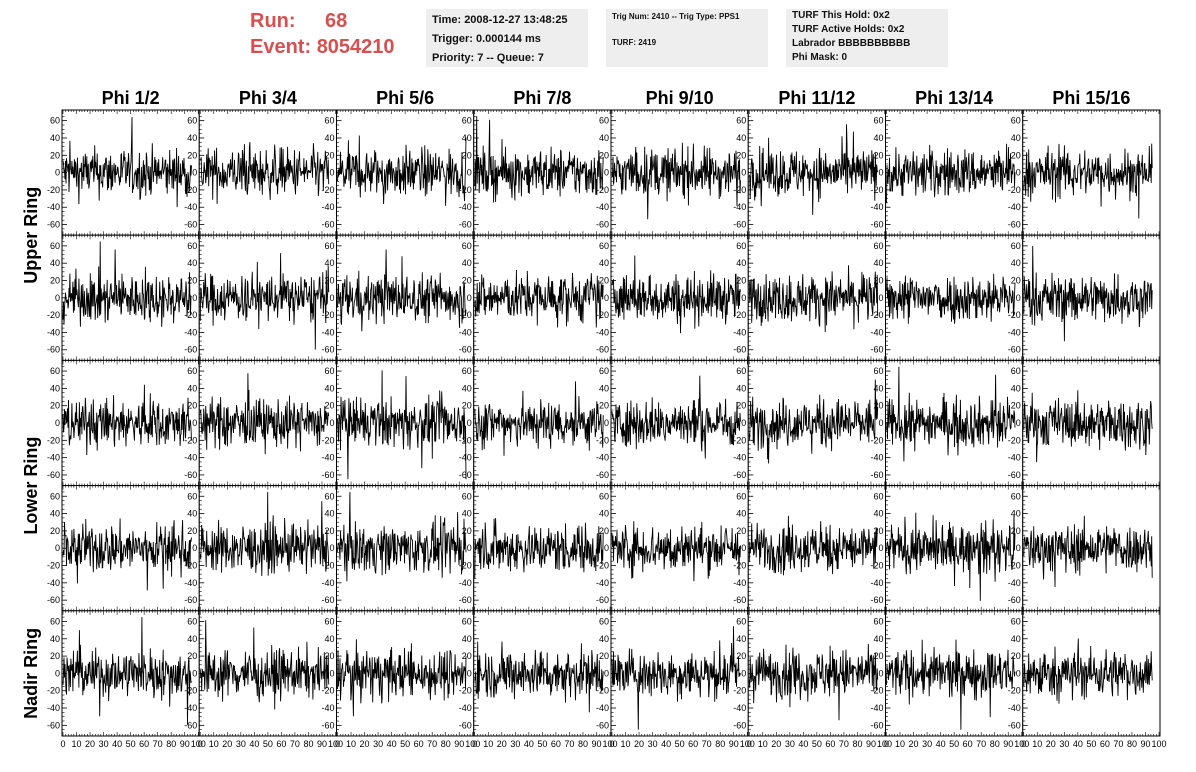 The height and width of the screenshot is (772, 1196). What do you see at coordinates (214, 744) in the screenshot?
I see `x-tick-label: 10` at bounding box center [214, 744].